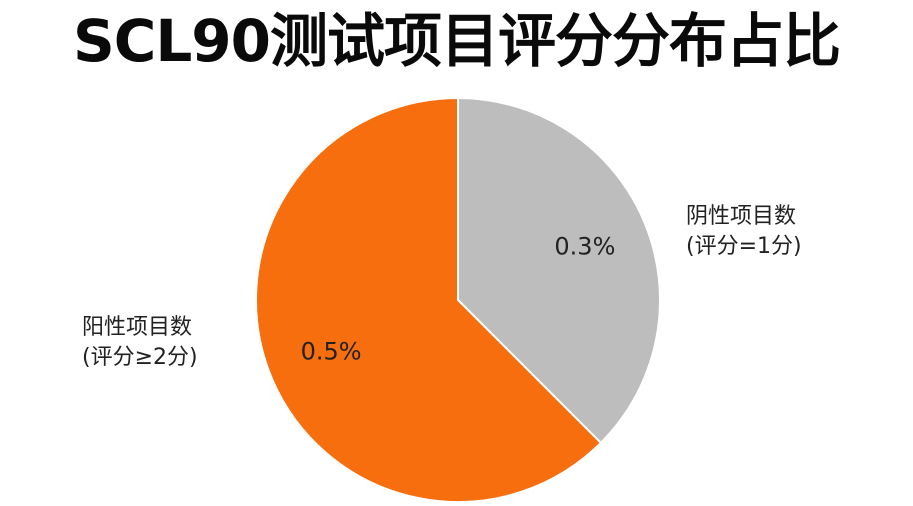 The width and height of the screenshot is (913, 506). I want to click on legend-negative: 阴性项目数 (评分=1分), so click(744, 232).